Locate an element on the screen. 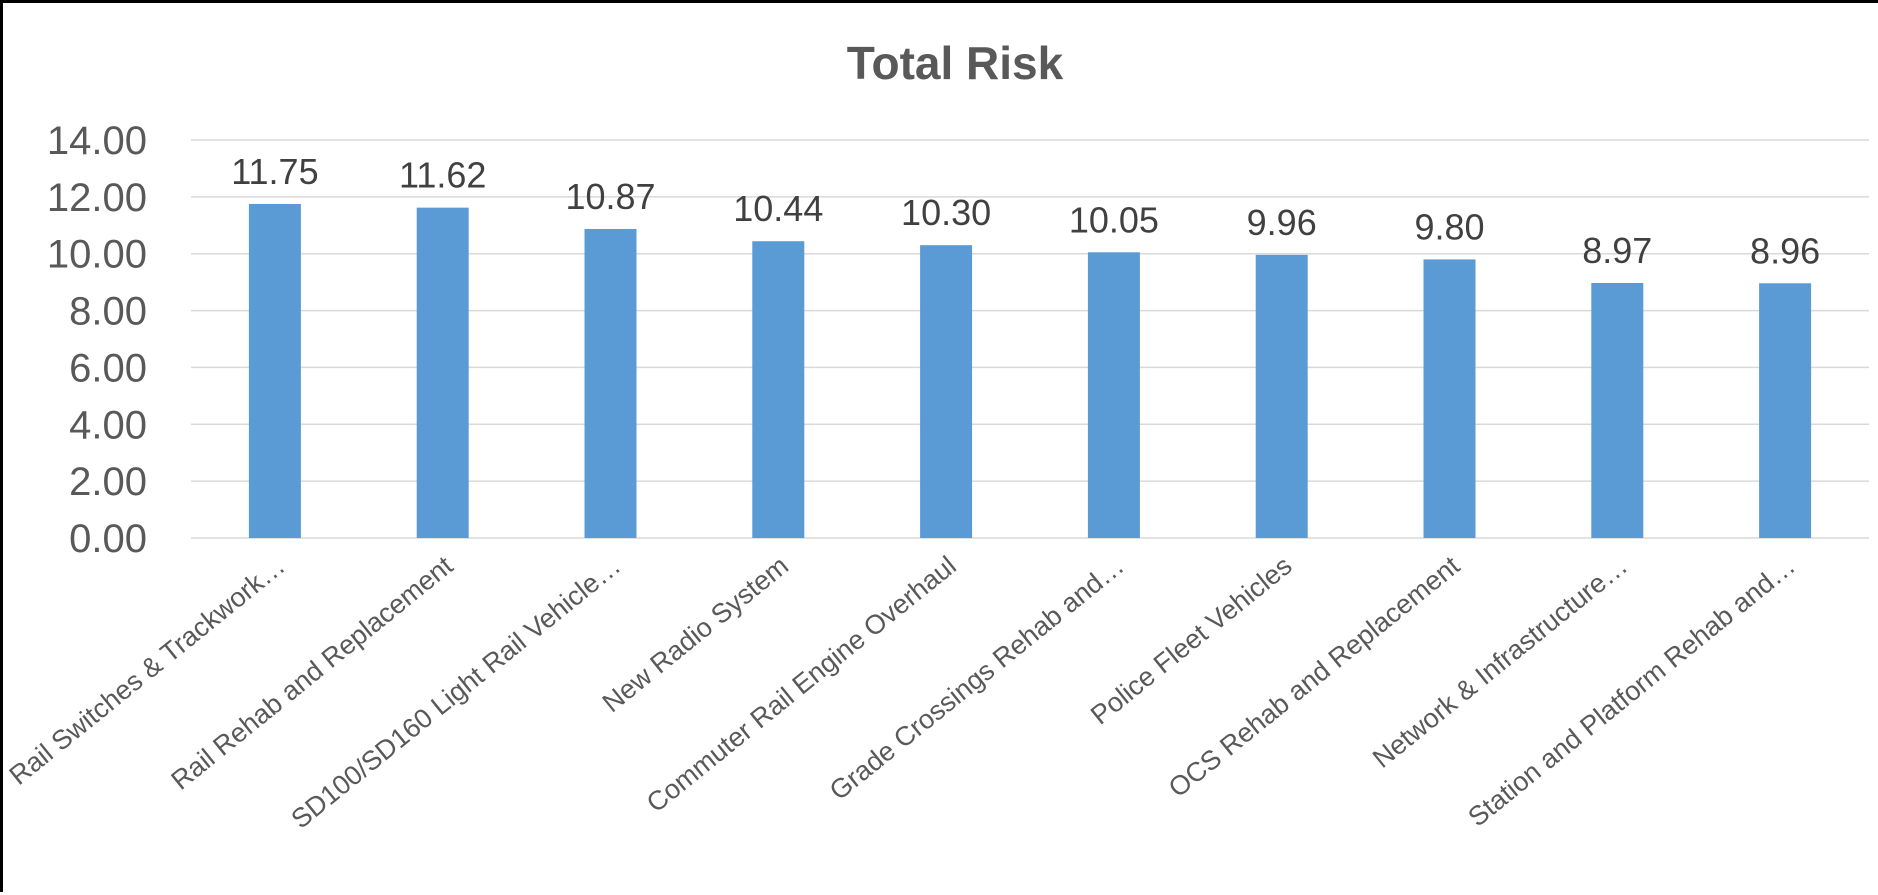 The image size is (1878, 895). data-label: 10.30 is located at coordinates (946, 212).